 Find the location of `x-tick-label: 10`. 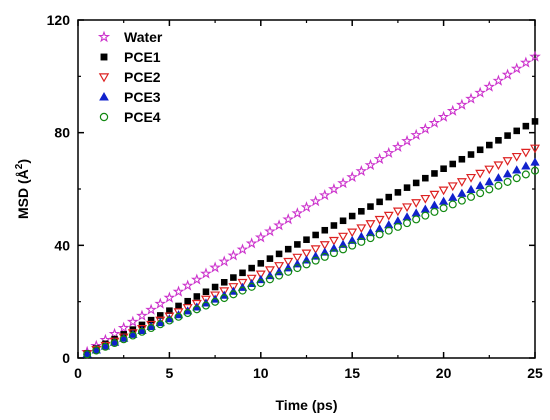

x-tick-label: 10 is located at coordinates (261, 373).